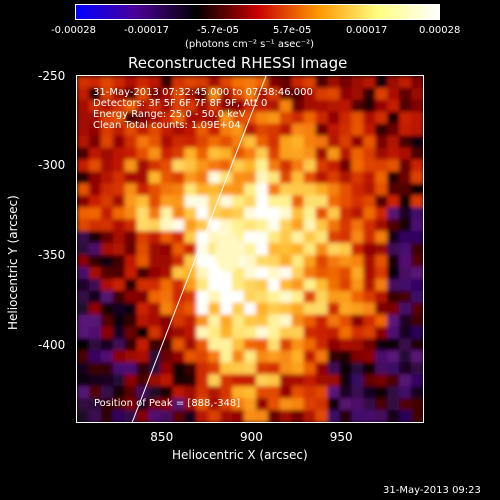  Describe the element at coordinates (341, 437) in the screenshot. I see `x-tick-label: 950` at that location.